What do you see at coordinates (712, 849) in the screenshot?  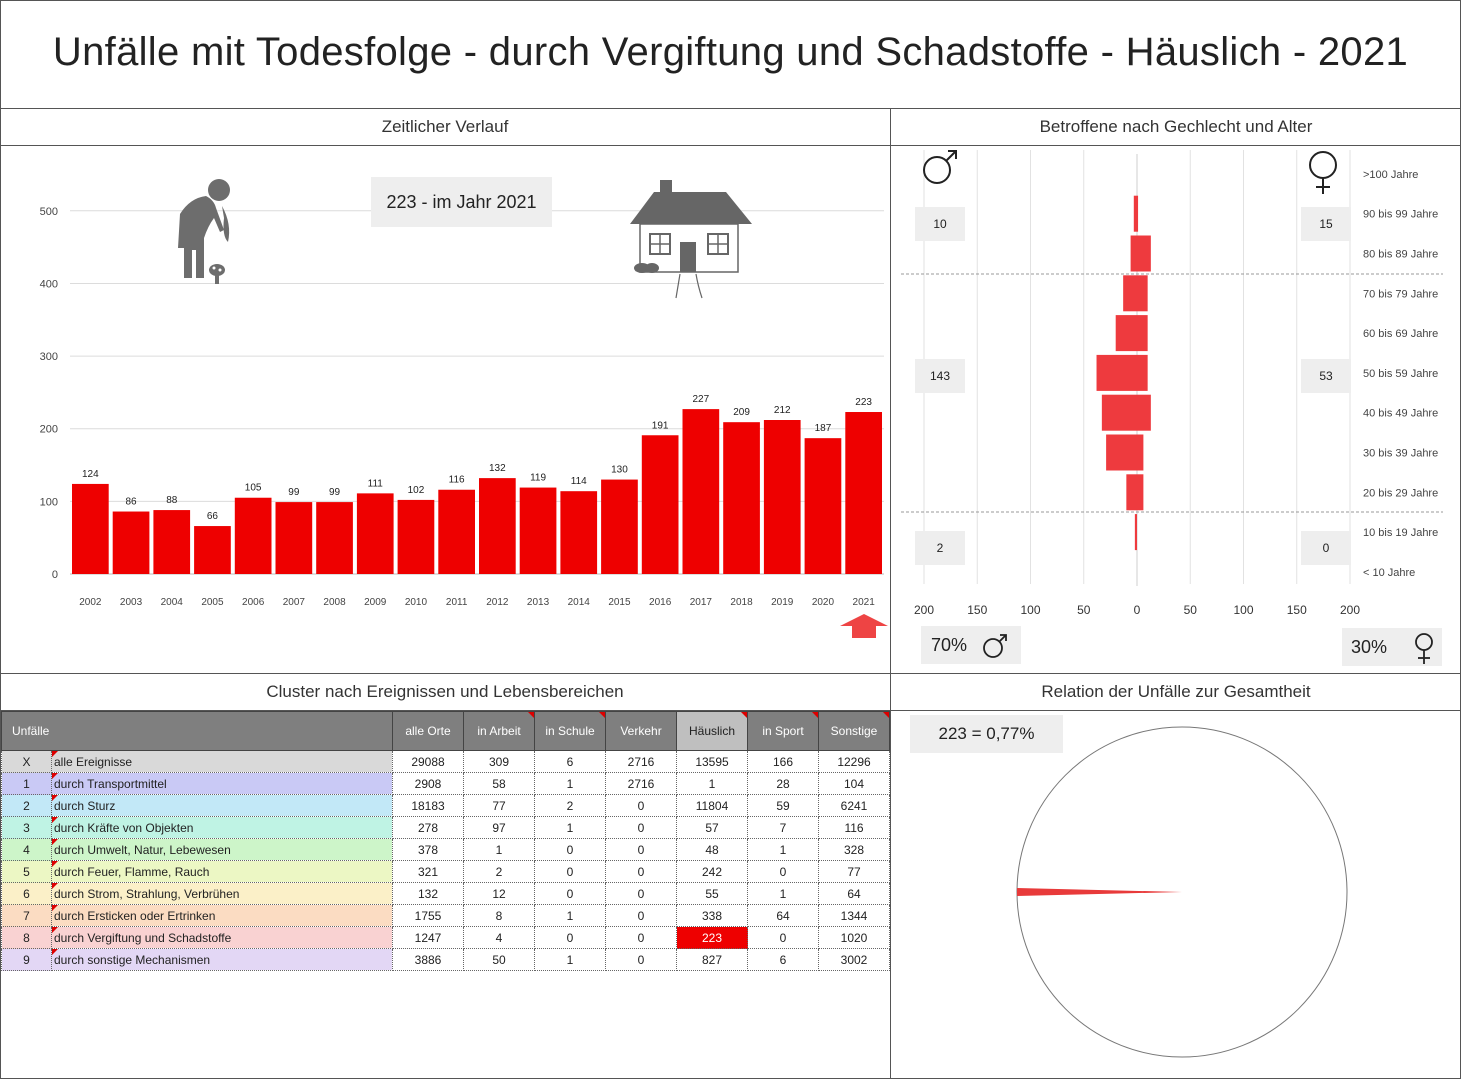 I see `table-cell: 48` at bounding box center [712, 849].